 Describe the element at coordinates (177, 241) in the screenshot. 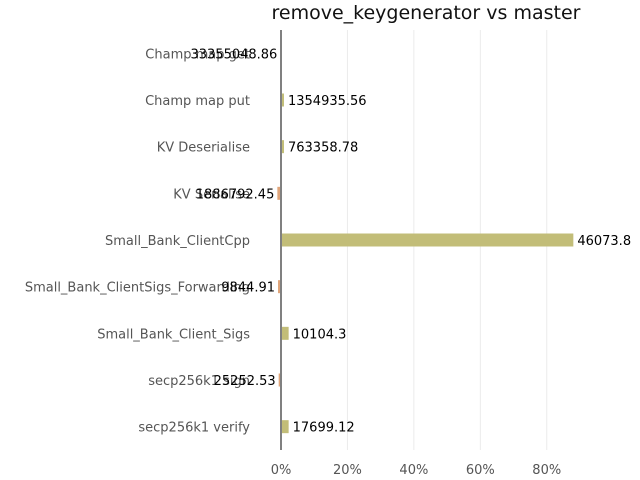

I see `category-label: Small_Bank_ClientCpp` at that location.